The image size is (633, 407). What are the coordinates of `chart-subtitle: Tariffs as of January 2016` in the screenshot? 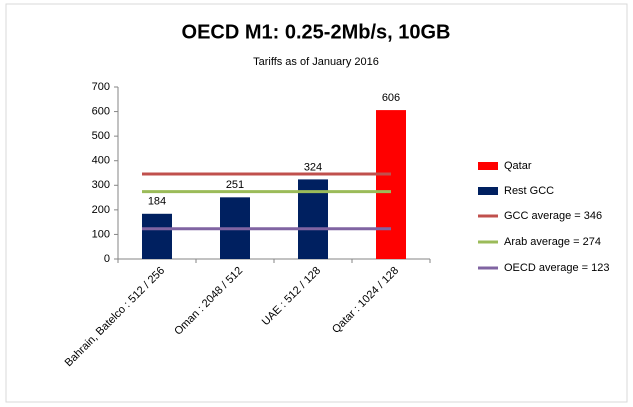 It's located at (316, 62).